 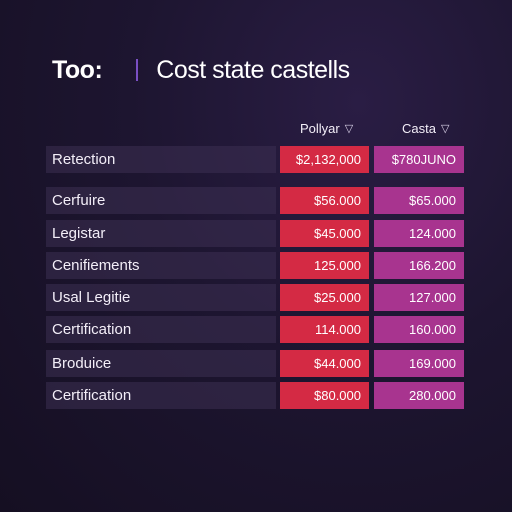 I want to click on column-header-casta: Casta ▽, so click(x=425, y=128).